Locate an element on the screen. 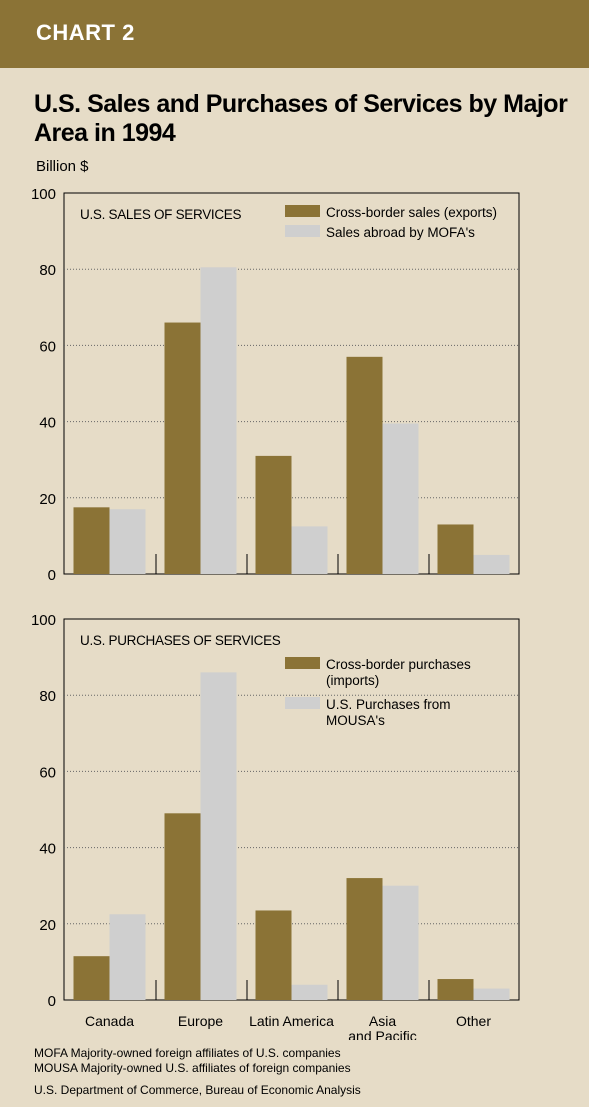  y-axis-unit-label: Billion $ is located at coordinates (62, 166).